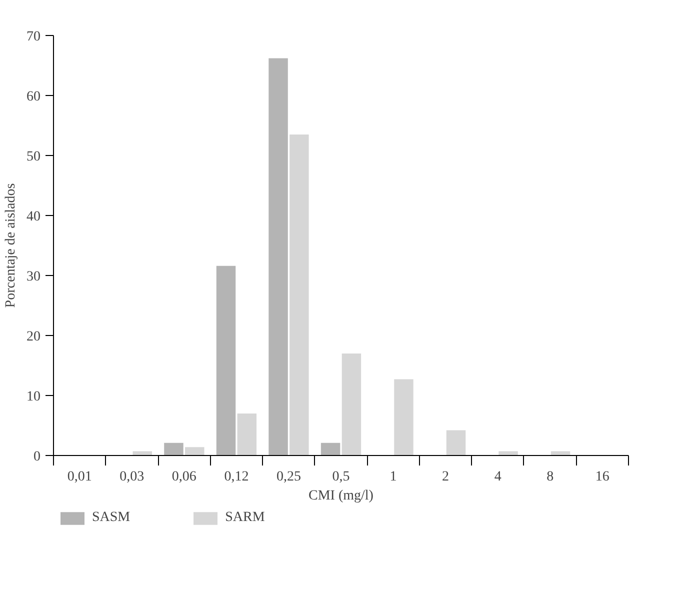  I want to click on x-tick-label: 0,03, so click(132, 477).